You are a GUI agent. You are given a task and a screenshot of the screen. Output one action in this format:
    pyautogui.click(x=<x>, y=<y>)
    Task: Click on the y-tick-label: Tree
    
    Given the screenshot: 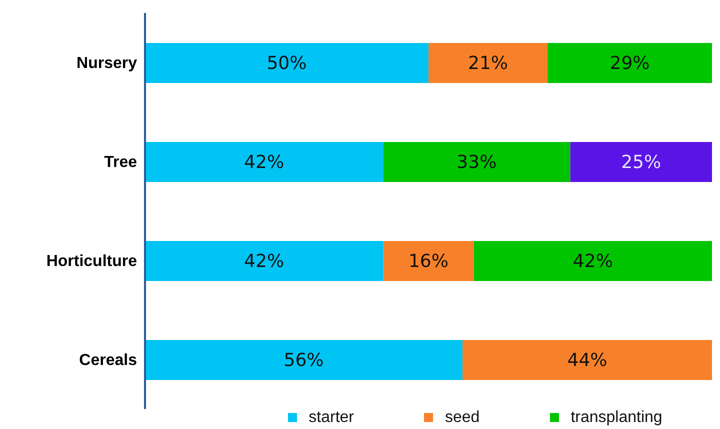 What is the action you would take?
    pyautogui.click(x=121, y=163)
    